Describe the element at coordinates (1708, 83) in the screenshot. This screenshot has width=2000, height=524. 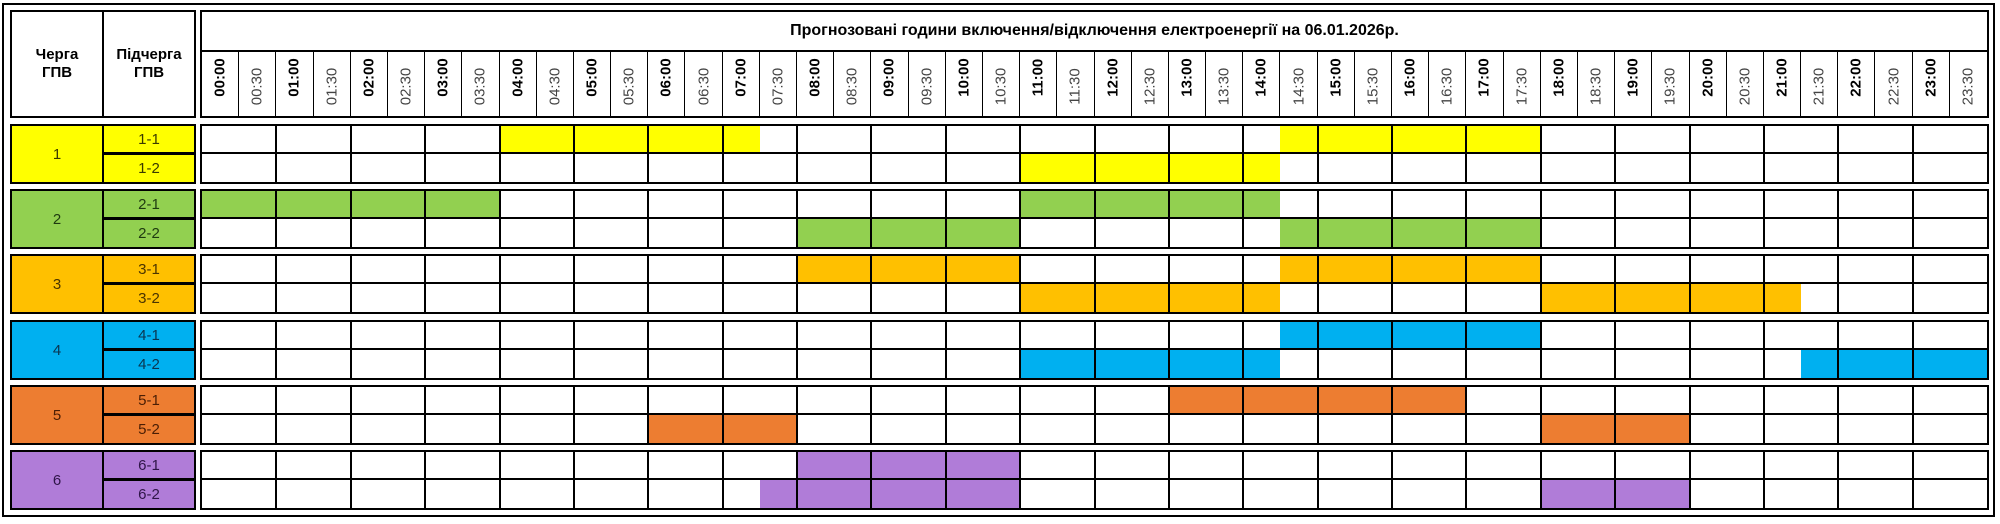
I see `time-column-header: 20:00` at that location.